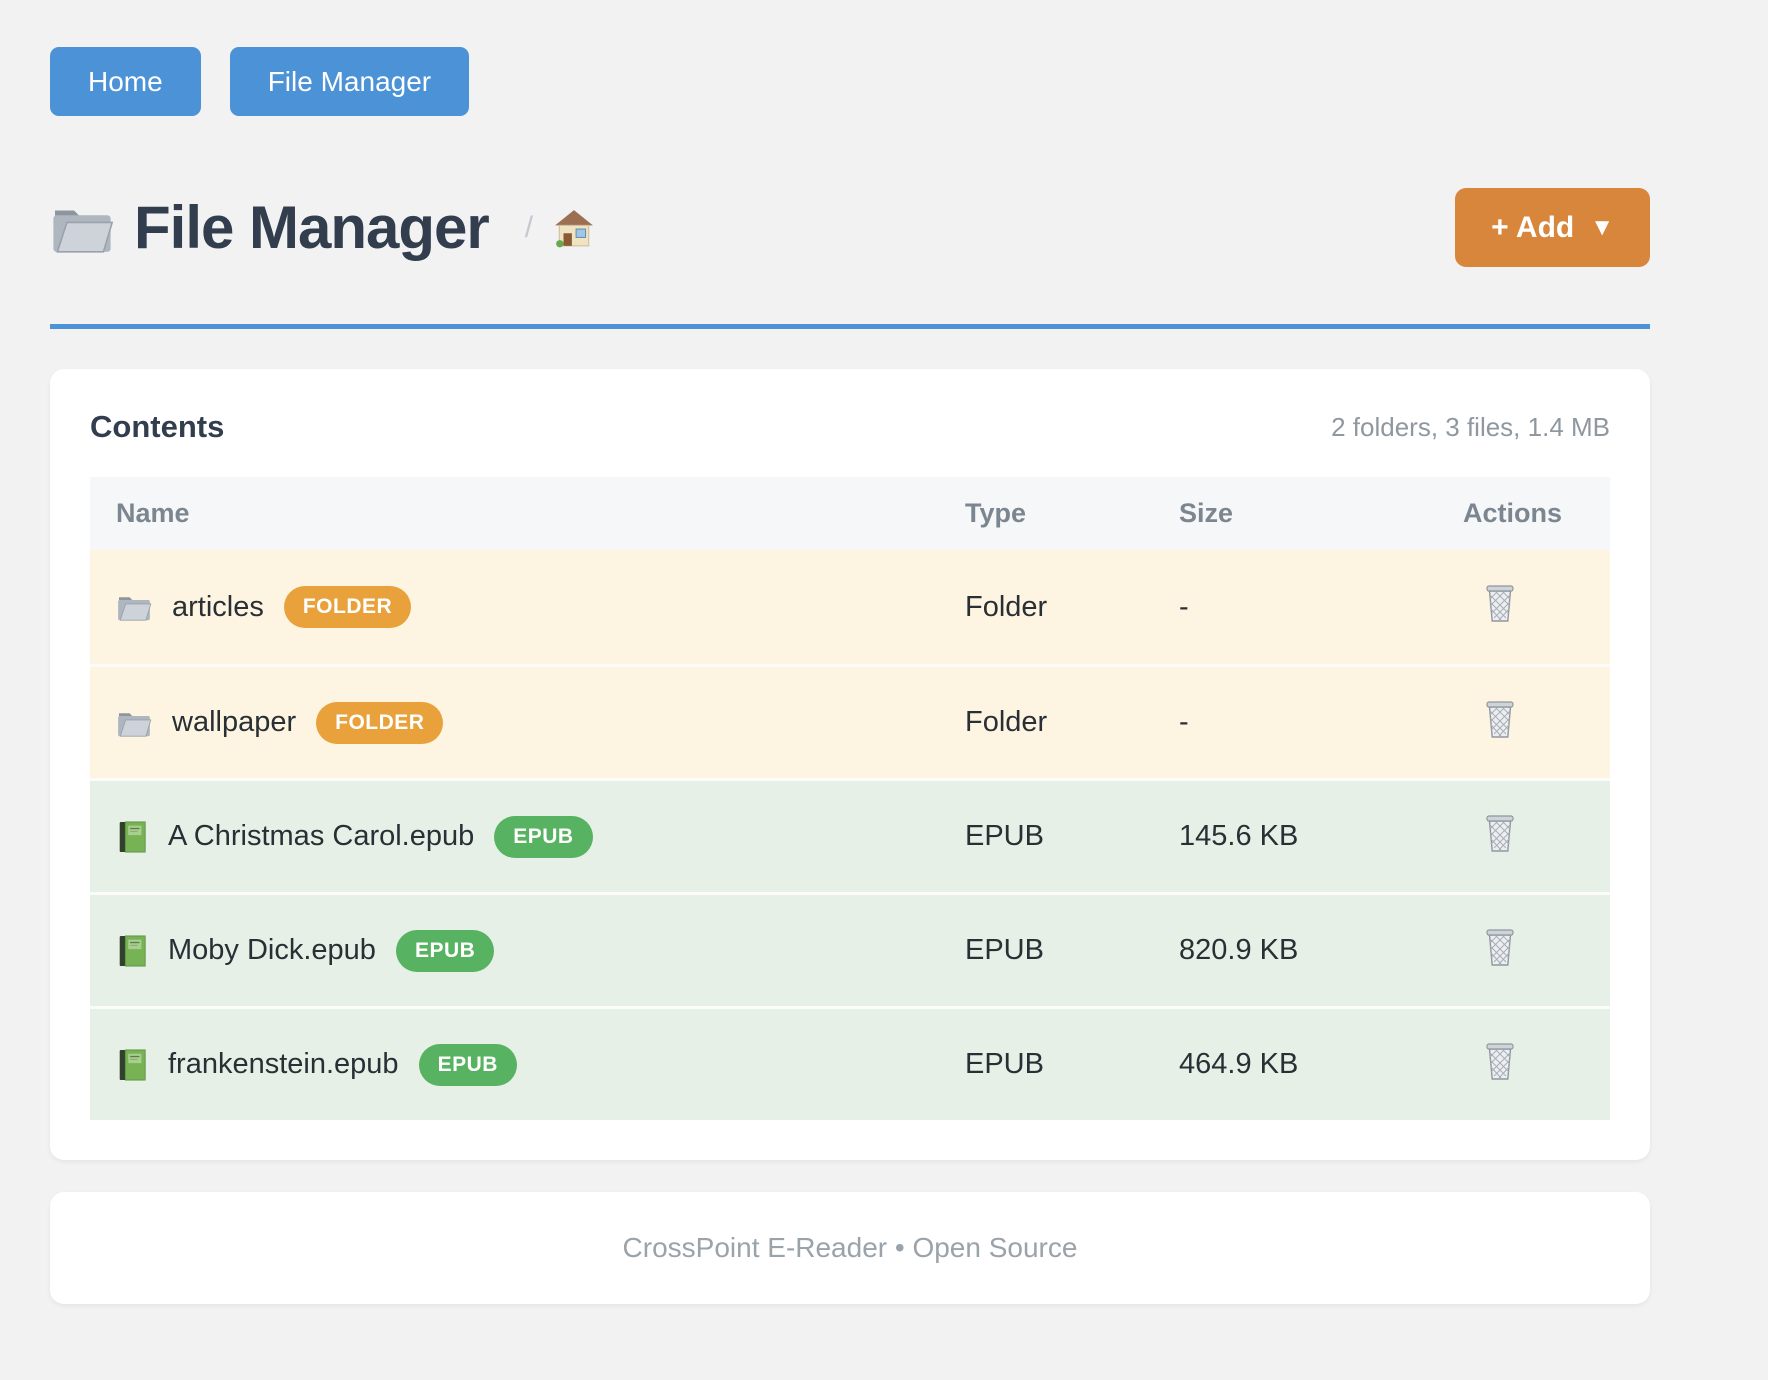  What do you see at coordinates (153, 513) in the screenshot?
I see `column-header-name: Name` at bounding box center [153, 513].